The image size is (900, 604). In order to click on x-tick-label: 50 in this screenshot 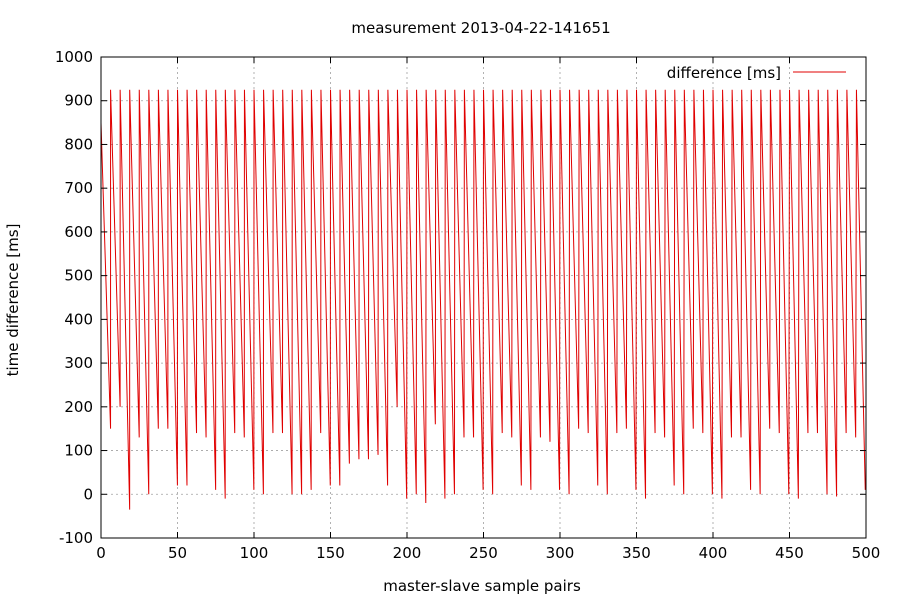, I will do `click(177, 553)`.